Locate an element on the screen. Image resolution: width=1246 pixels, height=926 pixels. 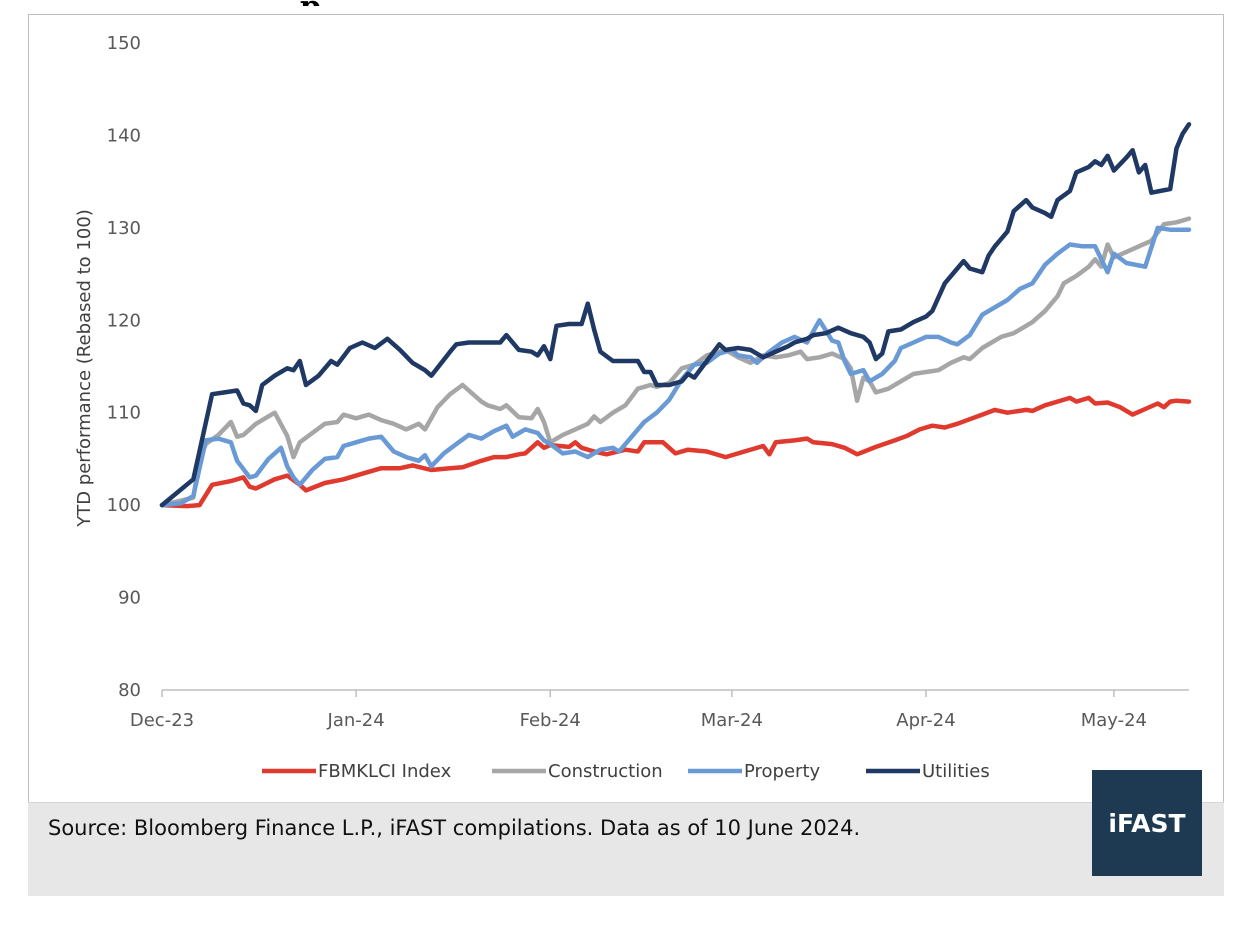
y-tick-label: 120 is located at coordinates (124, 320).